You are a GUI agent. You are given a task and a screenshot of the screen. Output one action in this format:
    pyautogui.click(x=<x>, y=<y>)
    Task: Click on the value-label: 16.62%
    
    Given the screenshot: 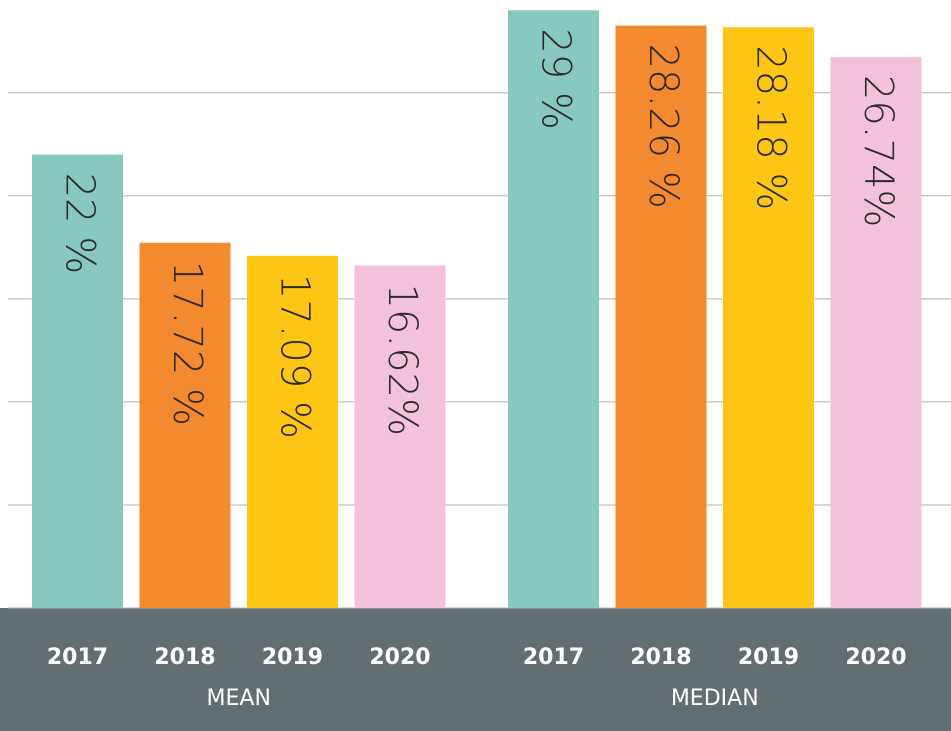 What is the action you would take?
    pyautogui.click(x=402, y=359)
    